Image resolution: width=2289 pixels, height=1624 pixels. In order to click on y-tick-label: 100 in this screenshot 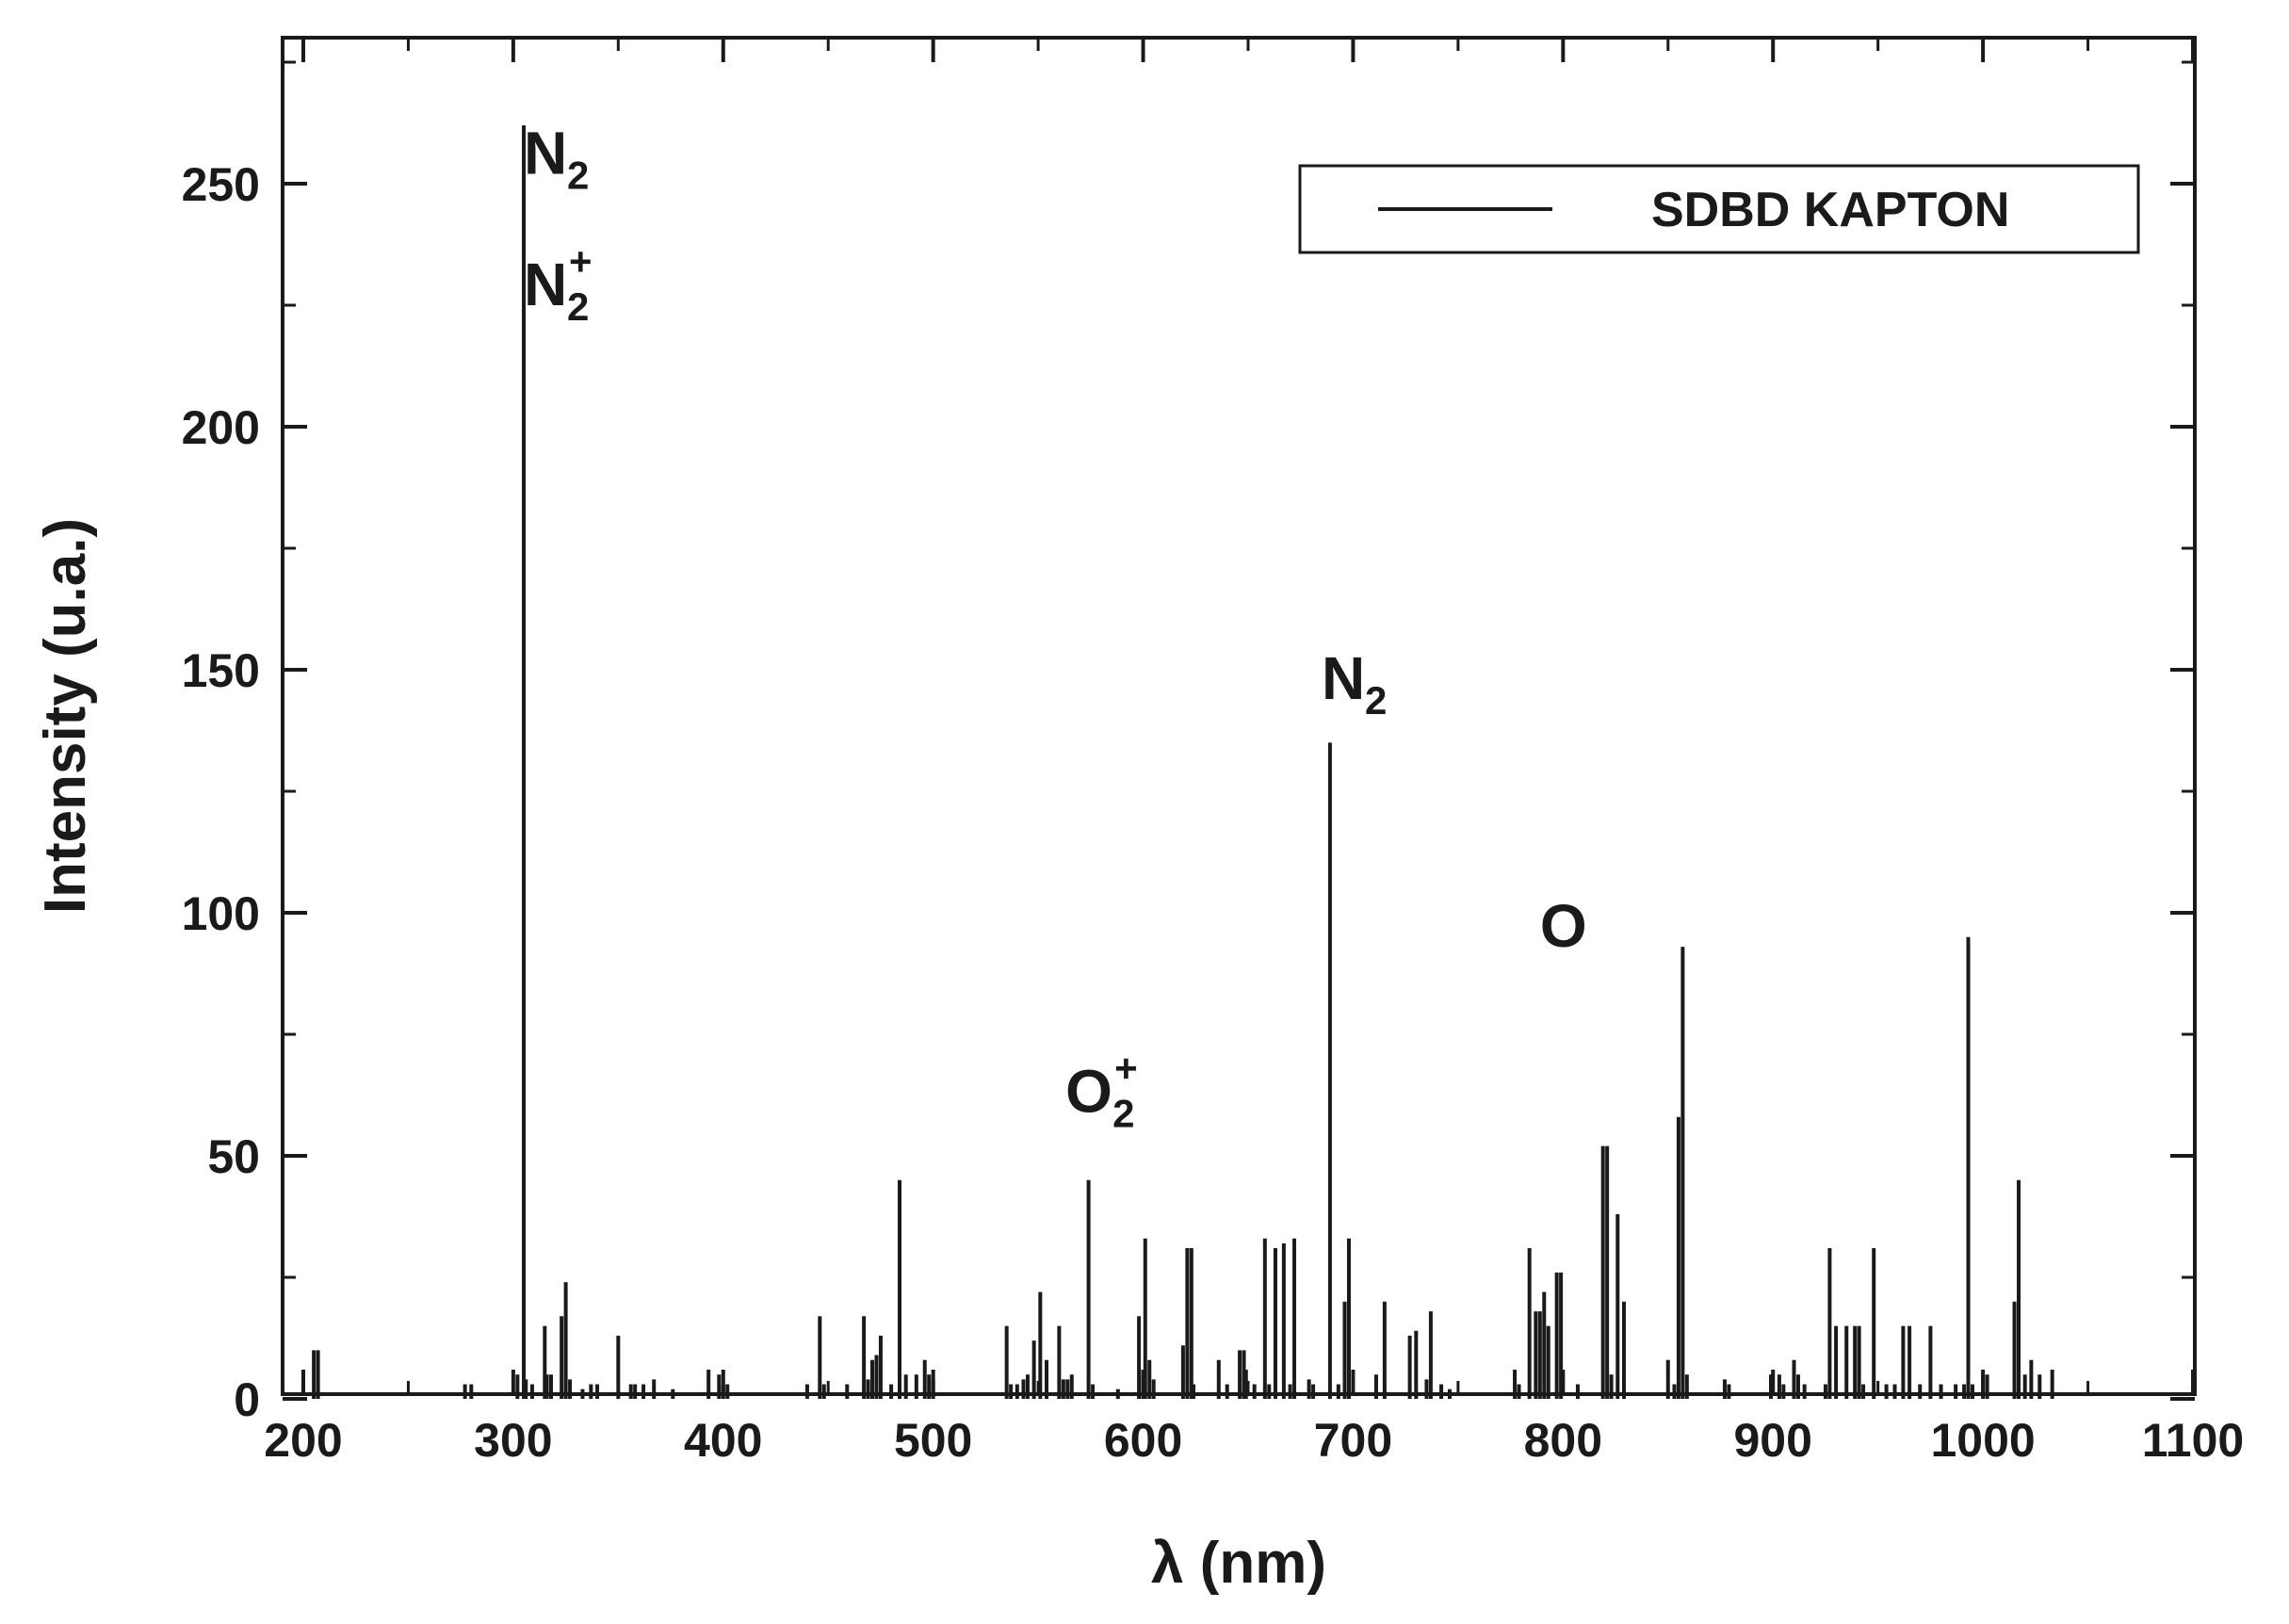, I will do `click(221, 913)`.